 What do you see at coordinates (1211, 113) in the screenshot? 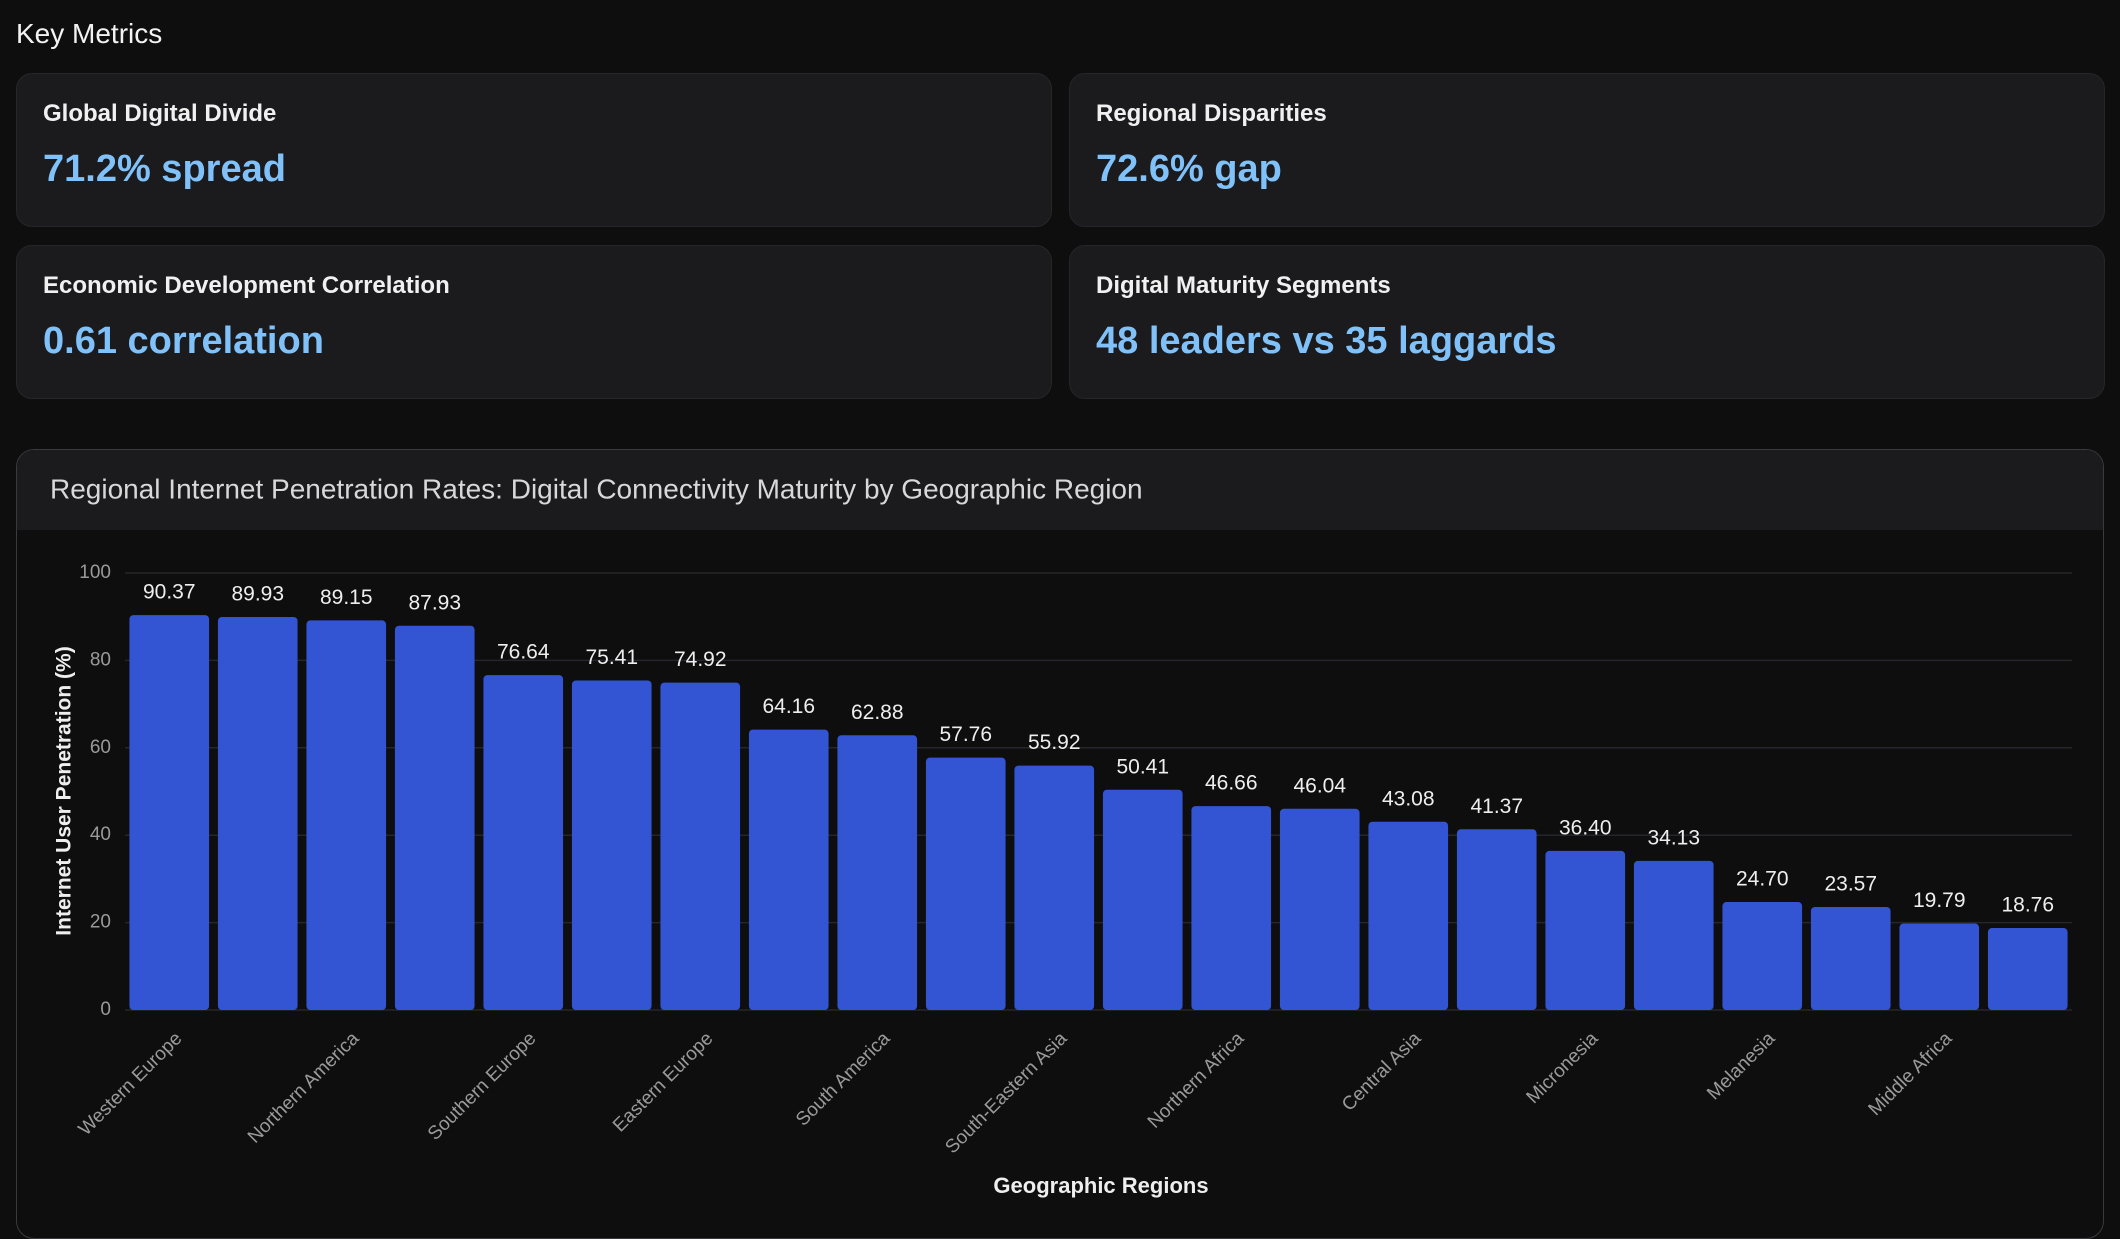
I see `card-title: Regional Disparities` at bounding box center [1211, 113].